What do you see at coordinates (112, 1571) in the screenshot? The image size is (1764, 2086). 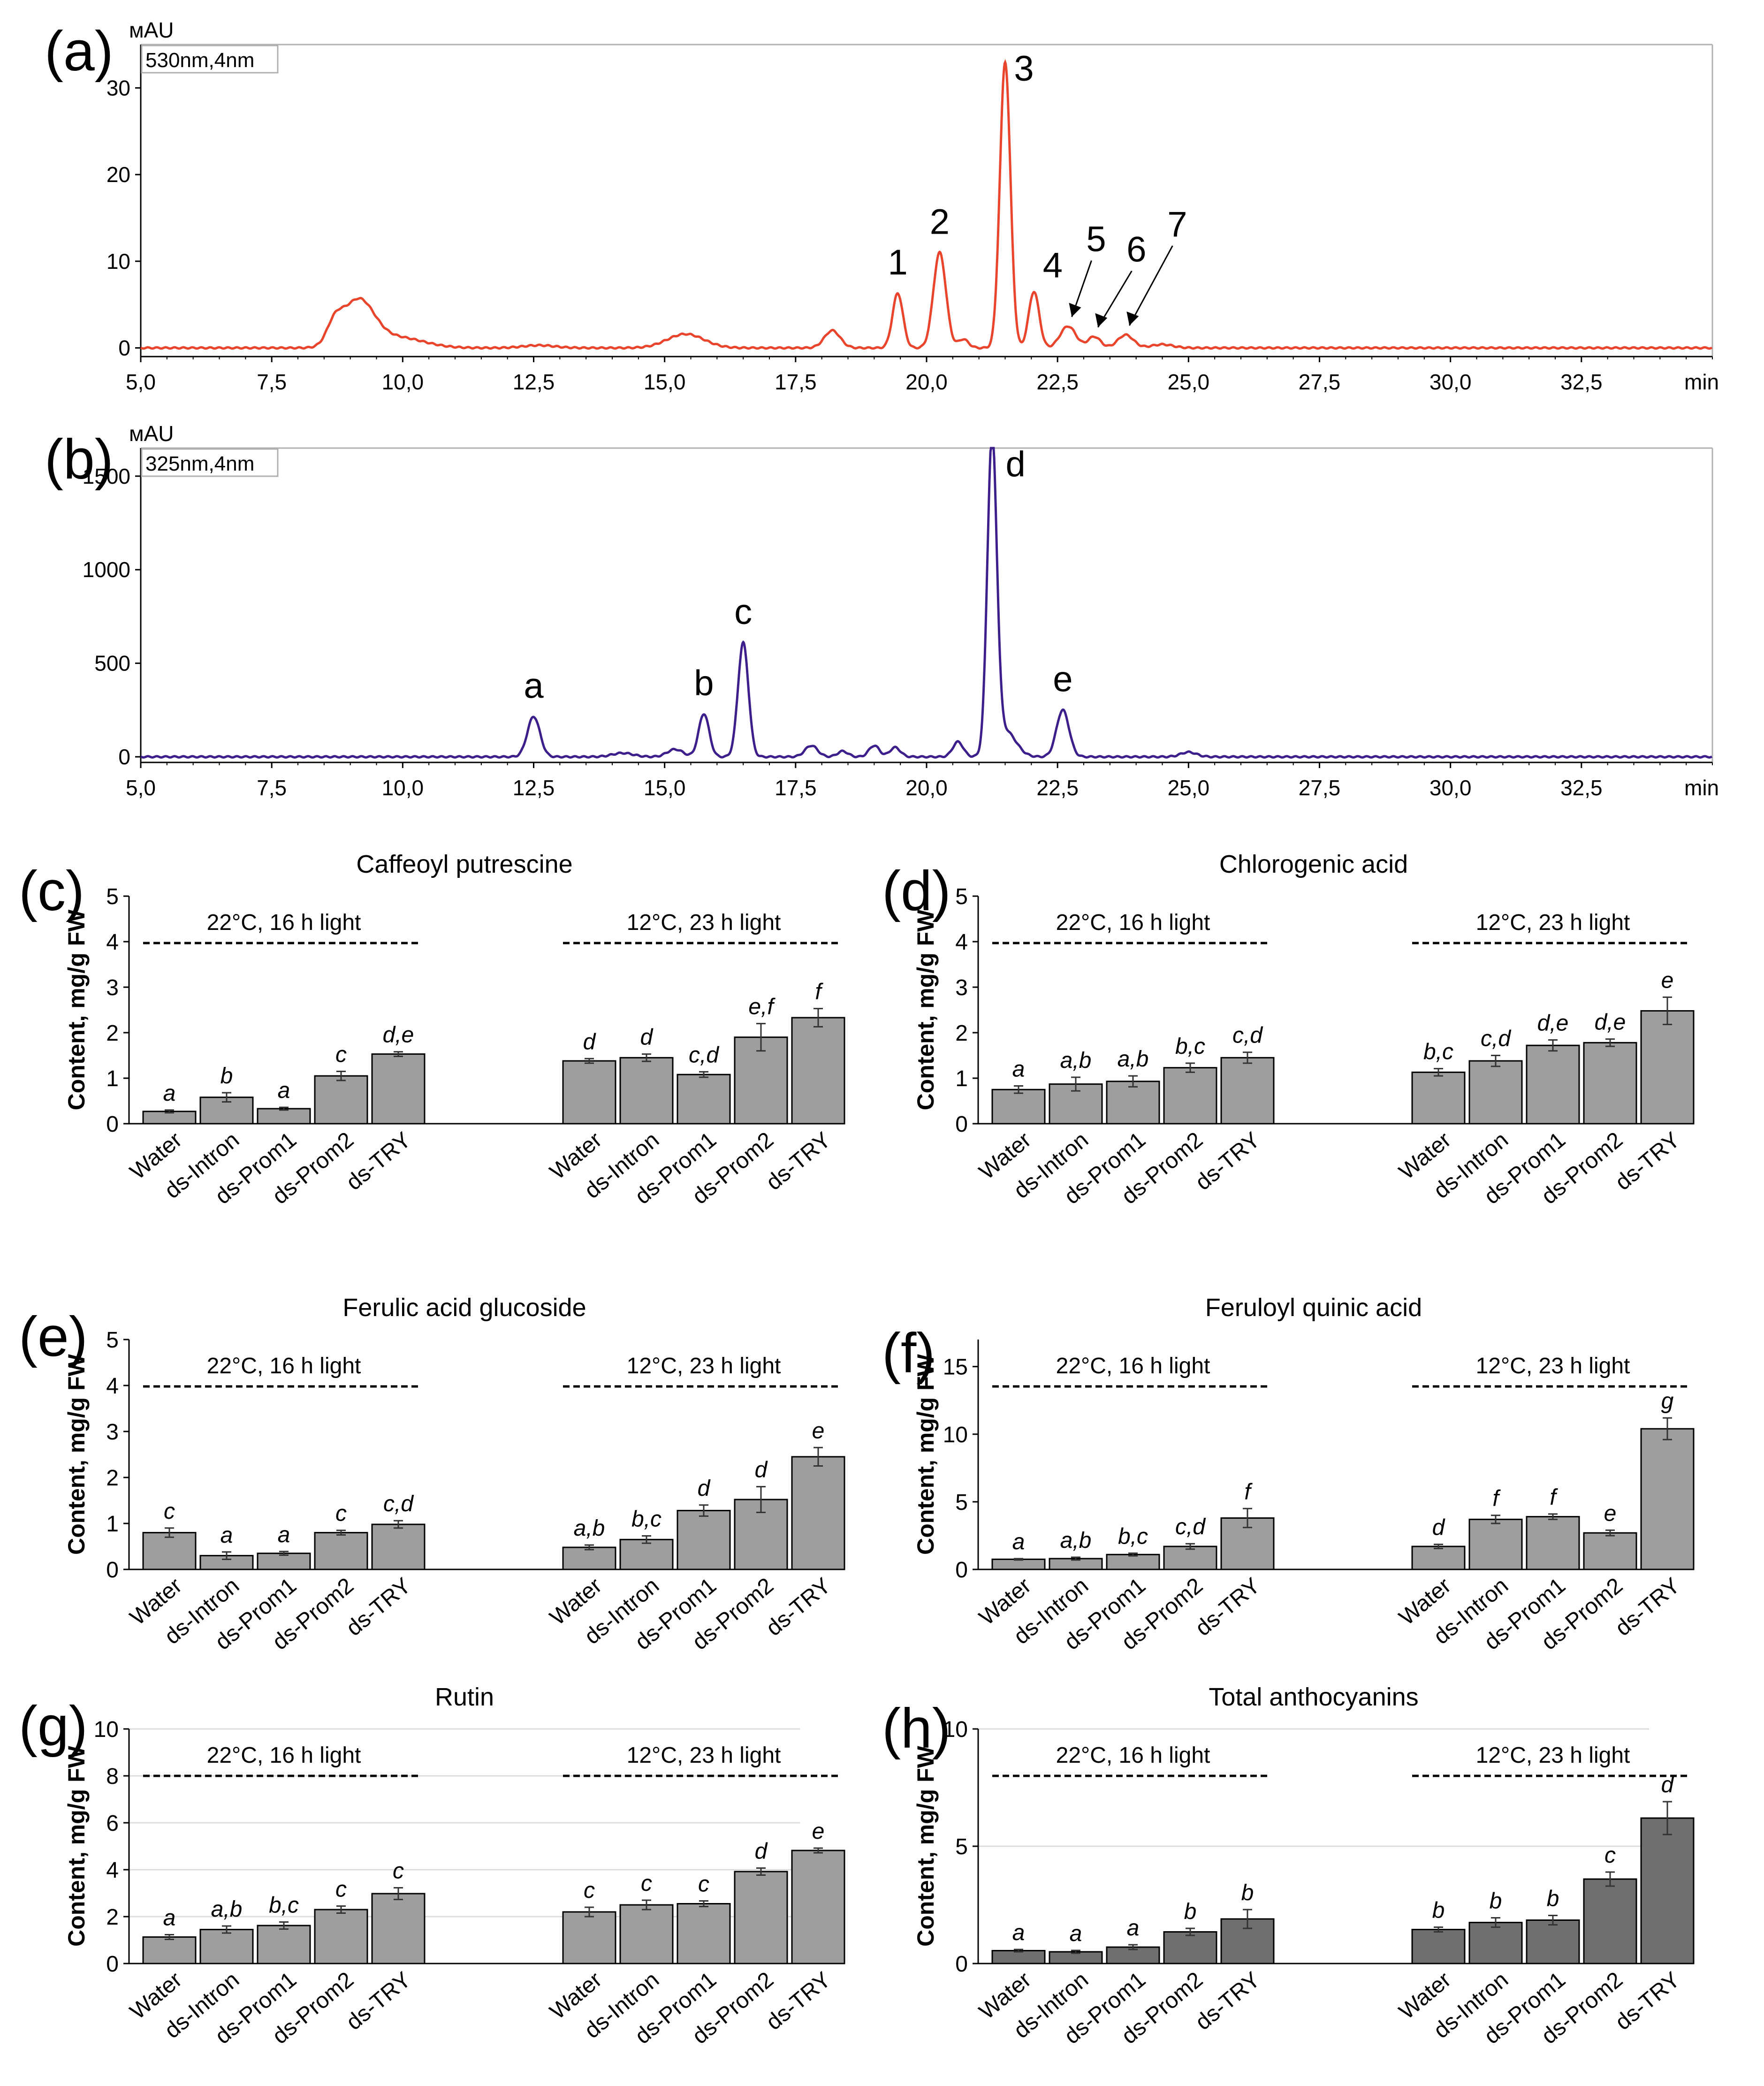 I see `y-tick-label: 0` at bounding box center [112, 1571].